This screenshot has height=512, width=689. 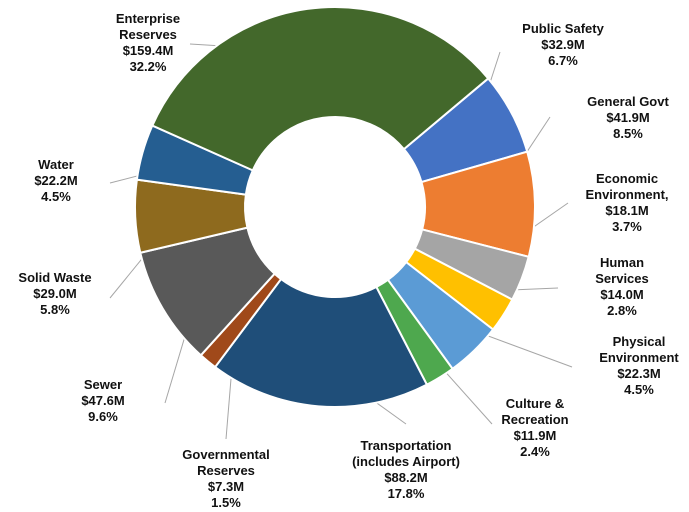 What do you see at coordinates (622, 270) in the screenshot?
I see `slice-name: Human Services` at bounding box center [622, 270].